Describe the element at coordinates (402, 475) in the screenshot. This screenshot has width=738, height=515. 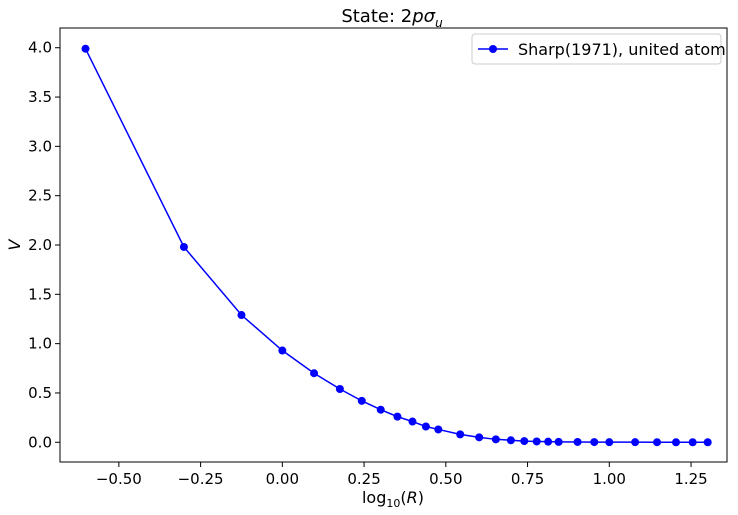
I see `x-axis: −0.50 −0.25 0.00 0.25 0.50 0.75 1.00 1.25` at that location.